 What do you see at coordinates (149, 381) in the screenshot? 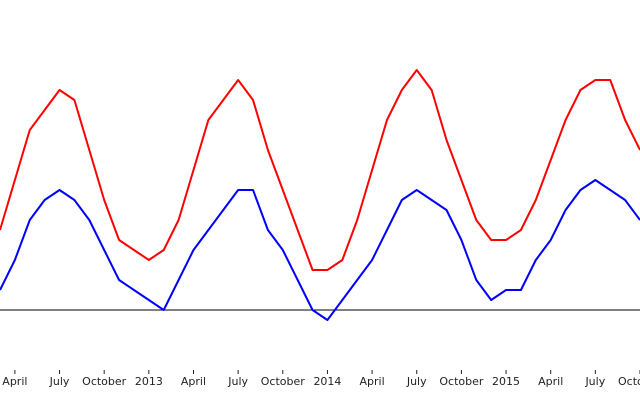
I see `x-tick-label: 2013` at bounding box center [149, 381].